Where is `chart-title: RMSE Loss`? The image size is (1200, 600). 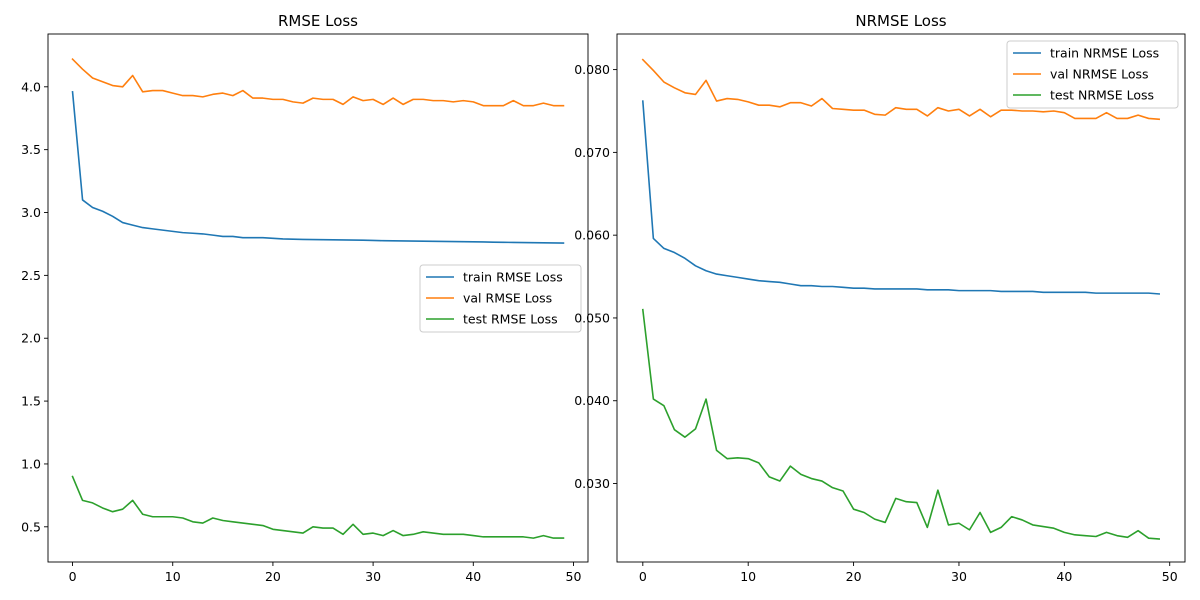
chart-title: RMSE Loss is located at coordinates (318, 21).